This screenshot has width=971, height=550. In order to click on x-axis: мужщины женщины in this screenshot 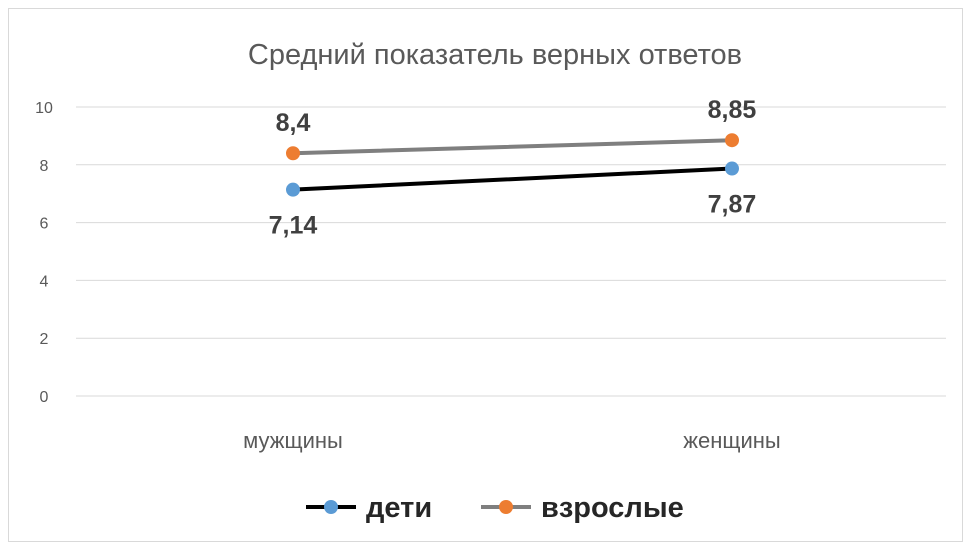, I will do `click(512, 440)`.